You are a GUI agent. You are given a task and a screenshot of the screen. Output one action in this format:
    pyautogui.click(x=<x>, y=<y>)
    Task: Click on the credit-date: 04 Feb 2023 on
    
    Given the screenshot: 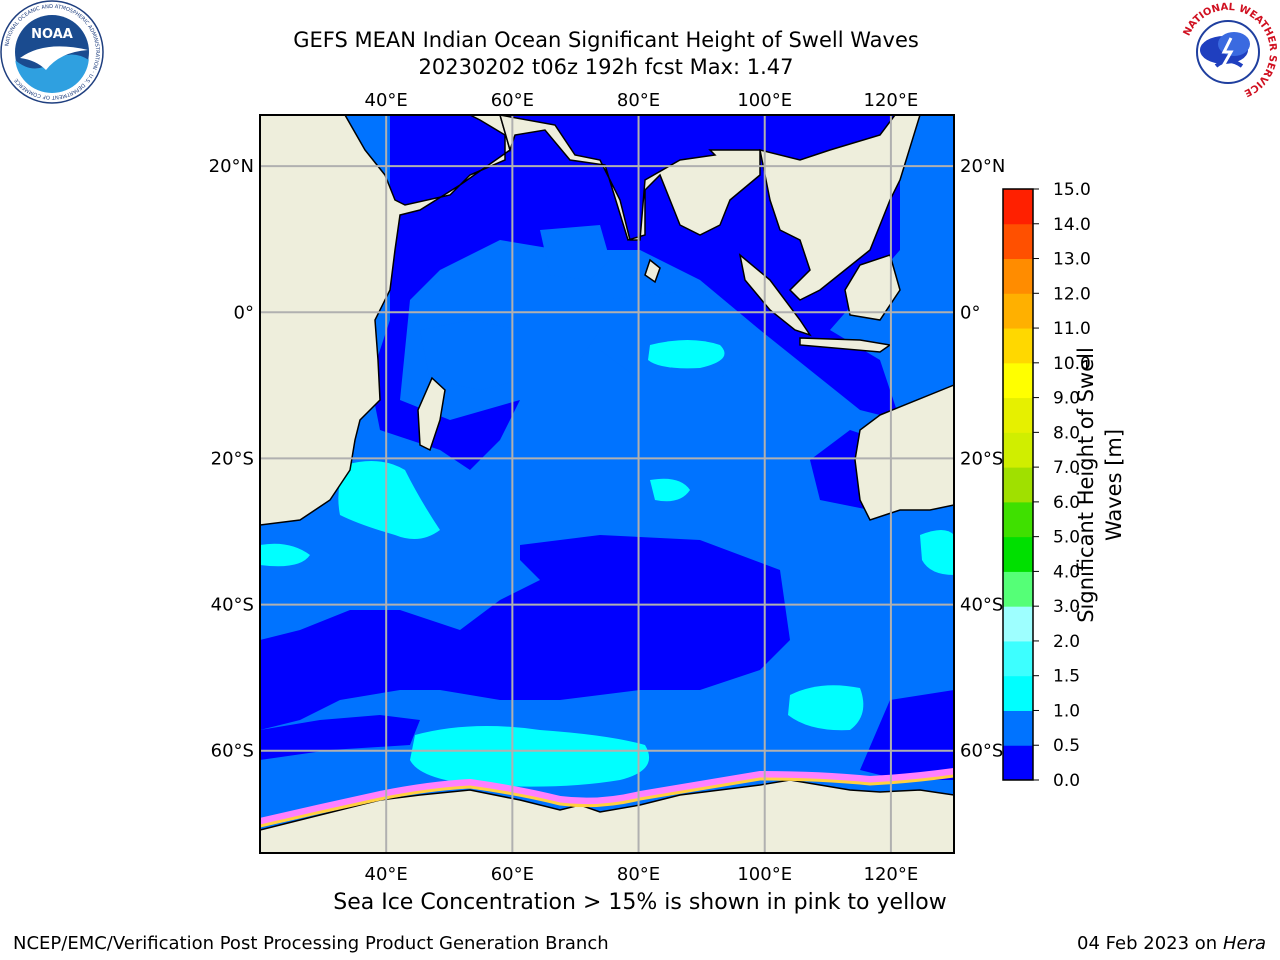 What is the action you would take?
    pyautogui.click(x=1147, y=943)
    